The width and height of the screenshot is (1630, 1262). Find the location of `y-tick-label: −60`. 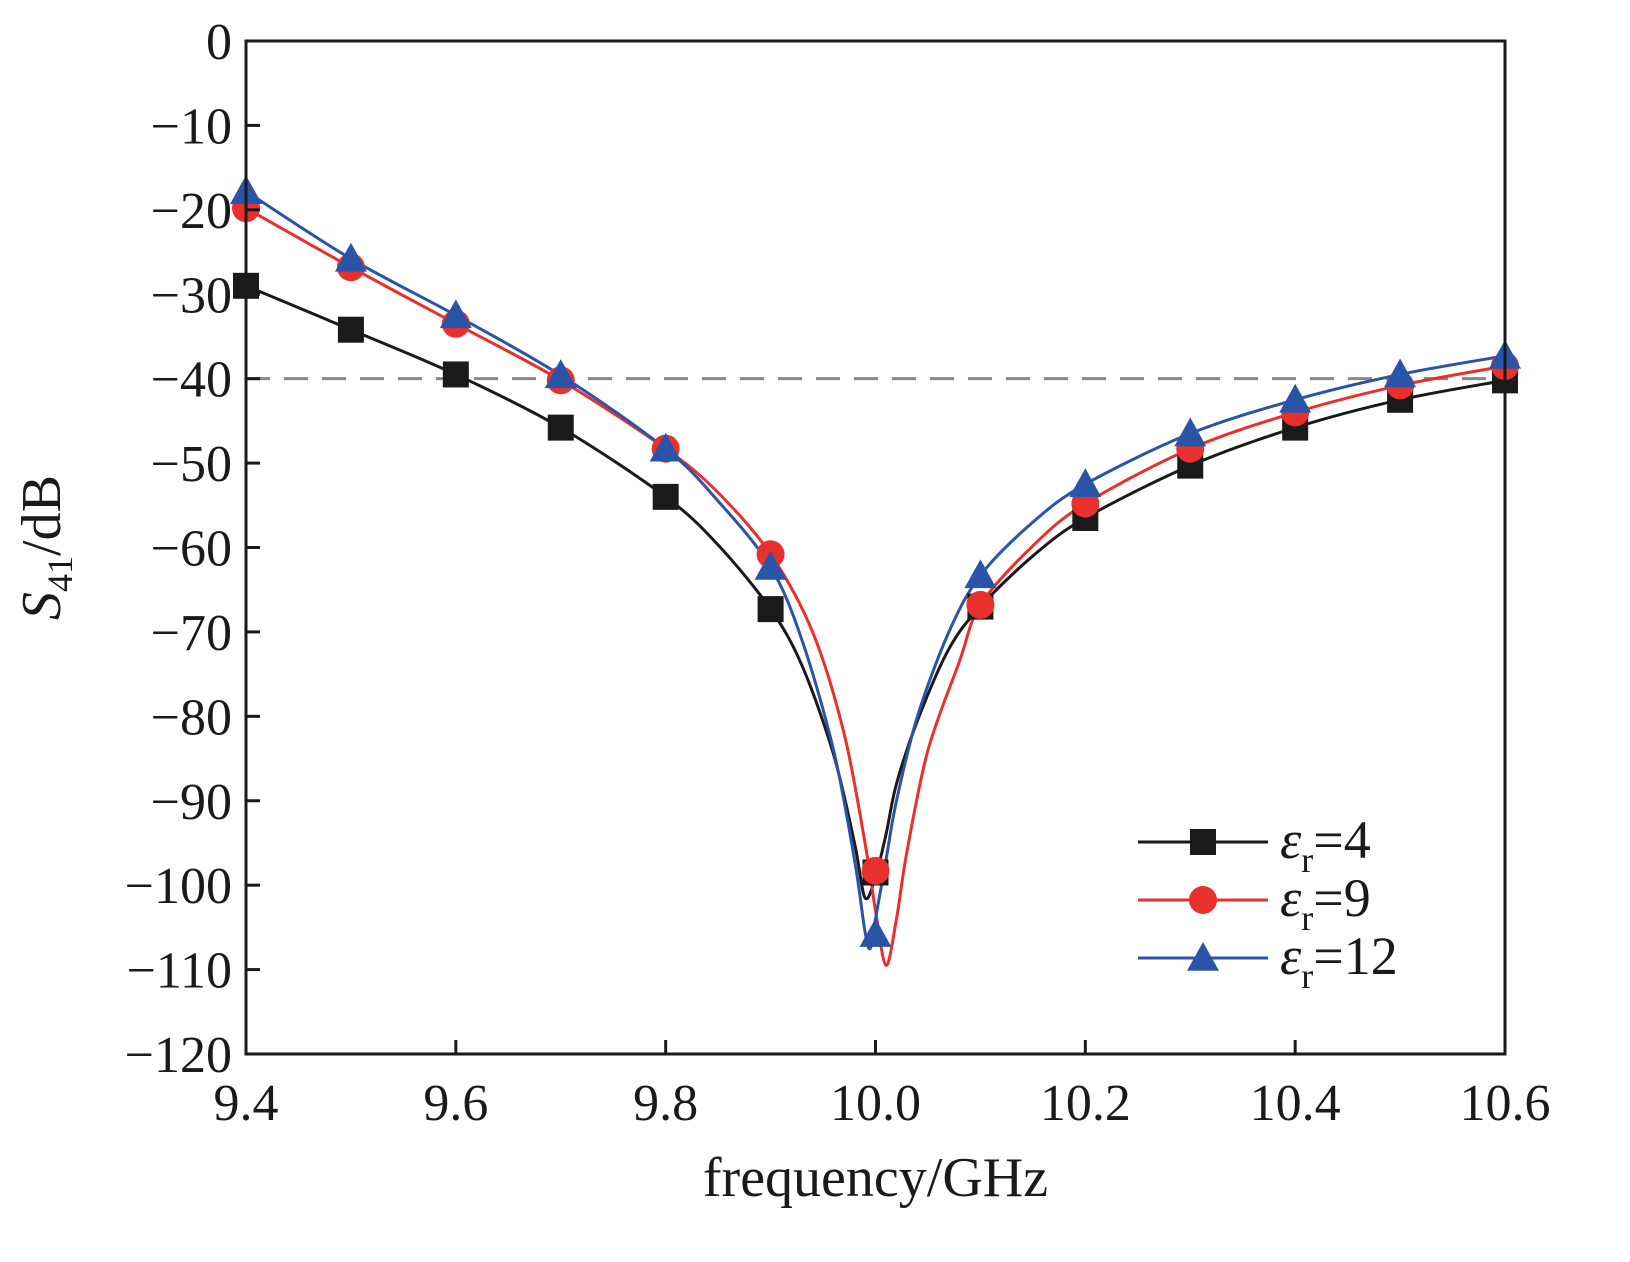

y-tick-label: −60 is located at coordinates (191, 549).